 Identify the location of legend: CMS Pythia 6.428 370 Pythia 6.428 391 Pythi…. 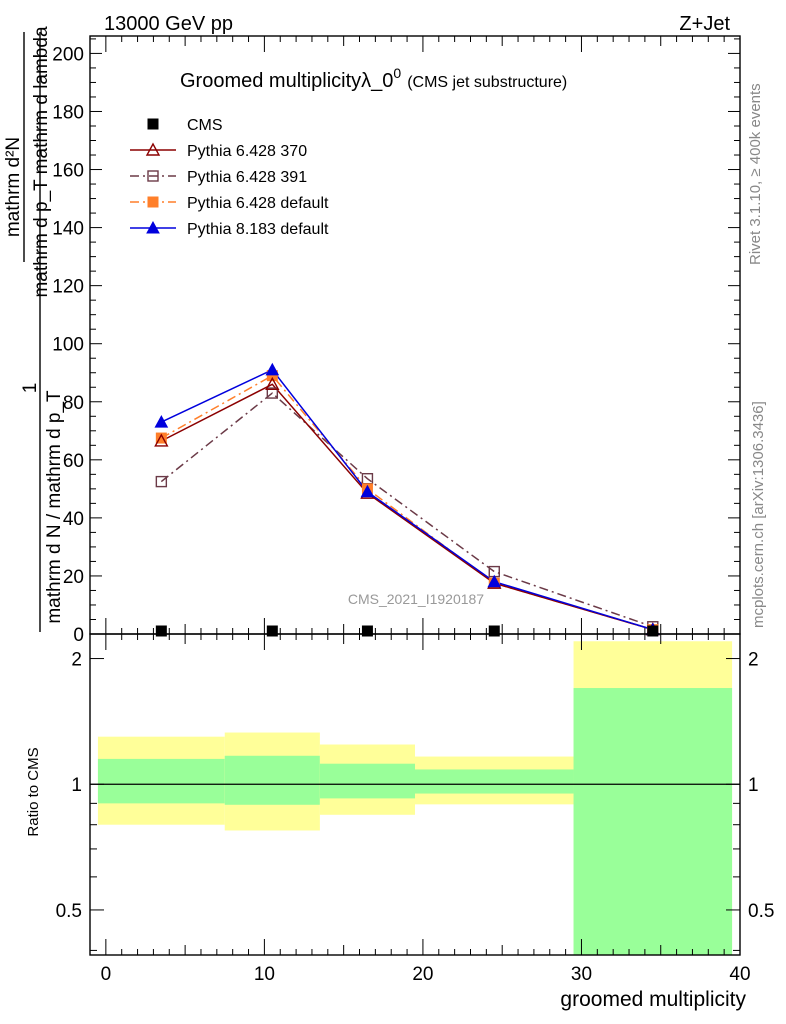
(229, 177).